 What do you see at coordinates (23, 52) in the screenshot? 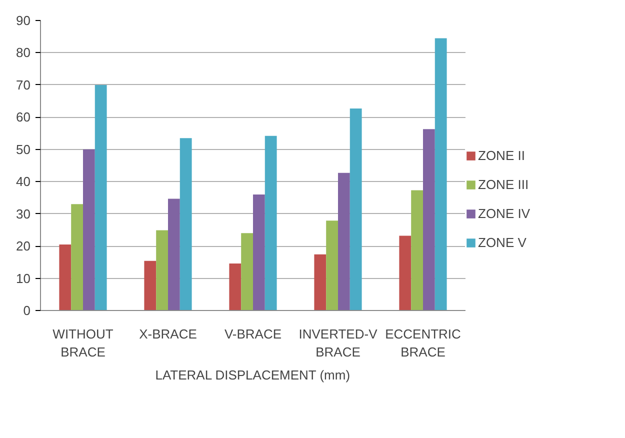
I see `y-tick-label: 80` at bounding box center [23, 52].